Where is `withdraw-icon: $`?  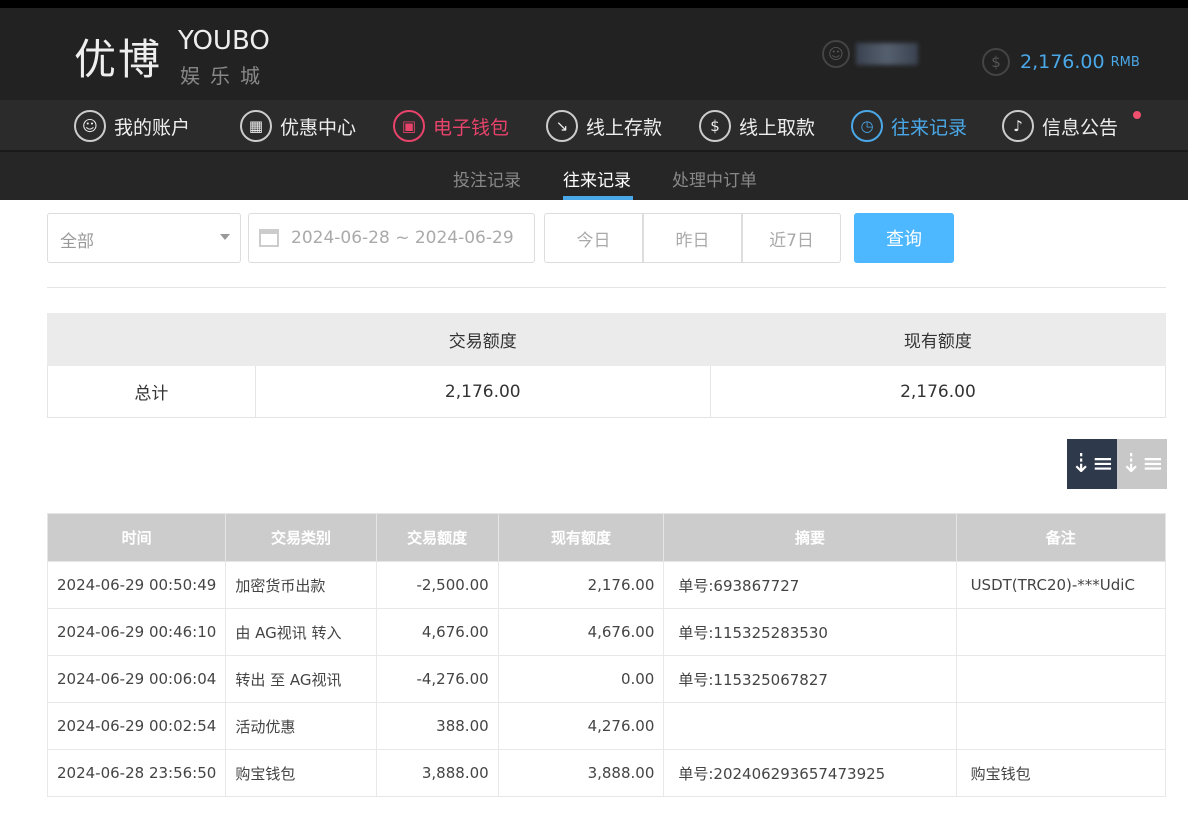
withdraw-icon: $ is located at coordinates (715, 126).